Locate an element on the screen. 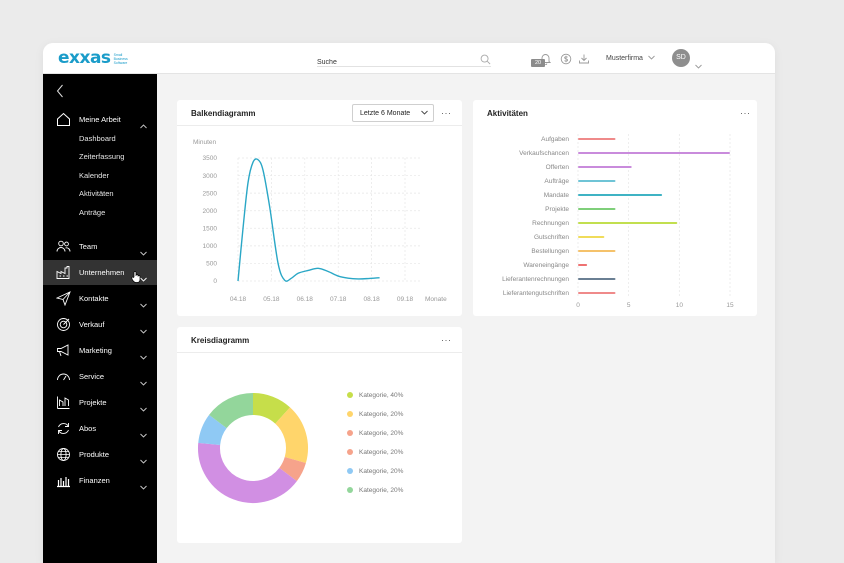  x-axis-label: Monate is located at coordinates (436, 299).